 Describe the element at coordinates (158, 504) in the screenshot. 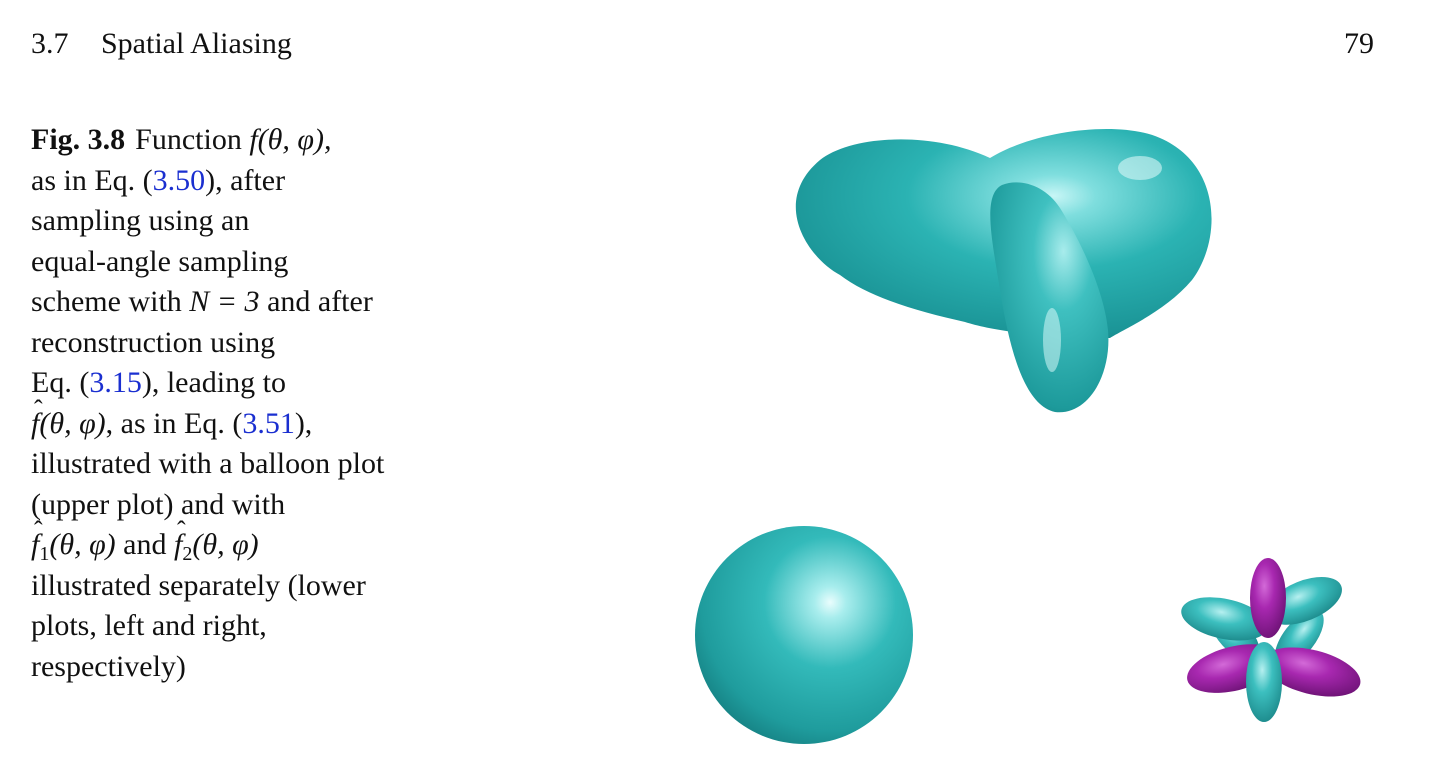

I see `caption-line: (upper plot) and with` at that location.